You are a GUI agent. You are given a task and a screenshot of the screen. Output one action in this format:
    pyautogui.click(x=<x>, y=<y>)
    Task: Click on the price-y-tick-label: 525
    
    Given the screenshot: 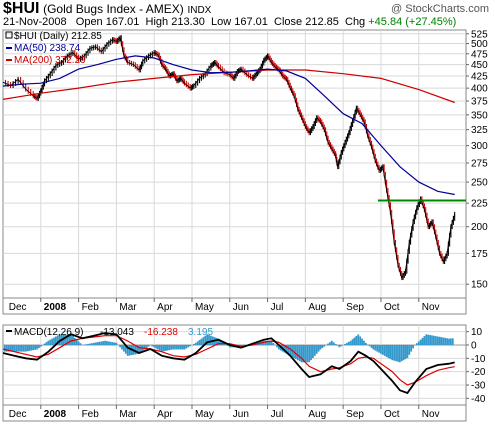 What is the action you would take?
    pyautogui.click(x=479, y=34)
    